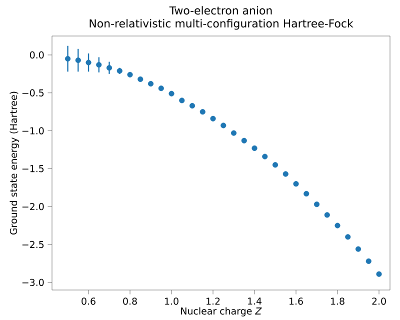 The width and height of the screenshot is (400, 320). What do you see at coordinates (89, 301) in the screenshot?
I see `x-tick-label: 0.6` at bounding box center [89, 301].